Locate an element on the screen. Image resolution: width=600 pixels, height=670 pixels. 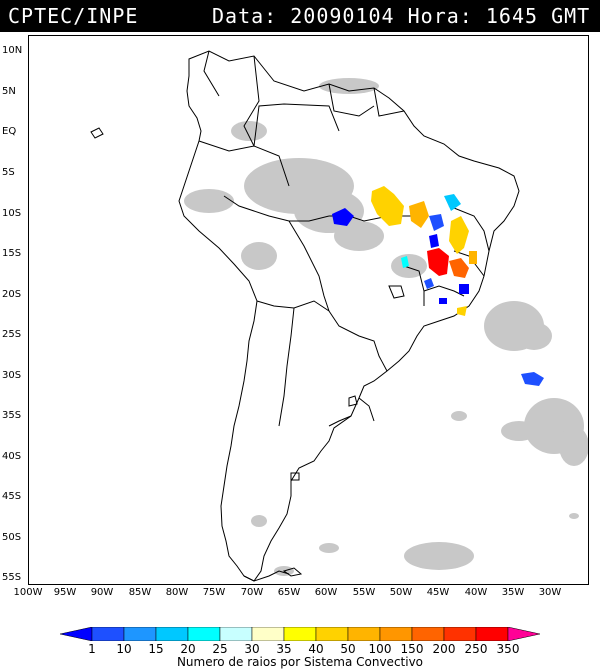
datetime-label: Data: 20090104 Hora: 1645 GMT is located at coordinates (401, 16).